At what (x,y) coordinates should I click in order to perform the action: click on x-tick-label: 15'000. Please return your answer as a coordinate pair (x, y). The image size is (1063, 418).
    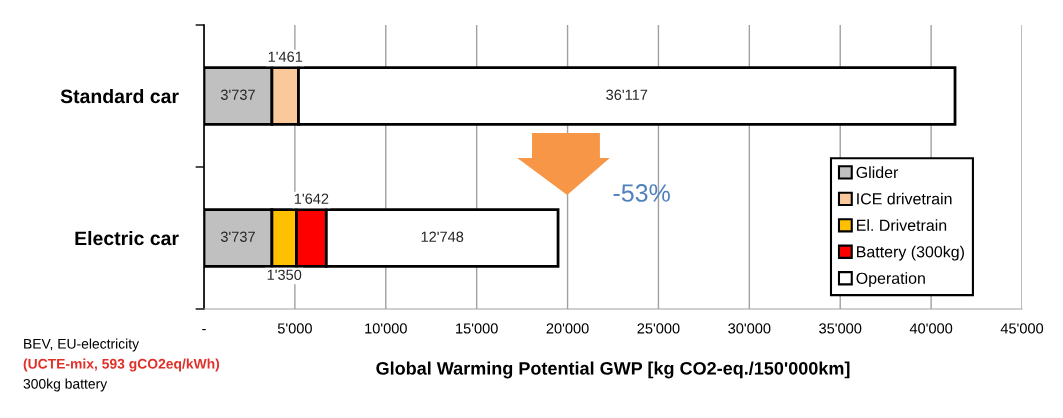
    Looking at the image, I should click on (477, 328).